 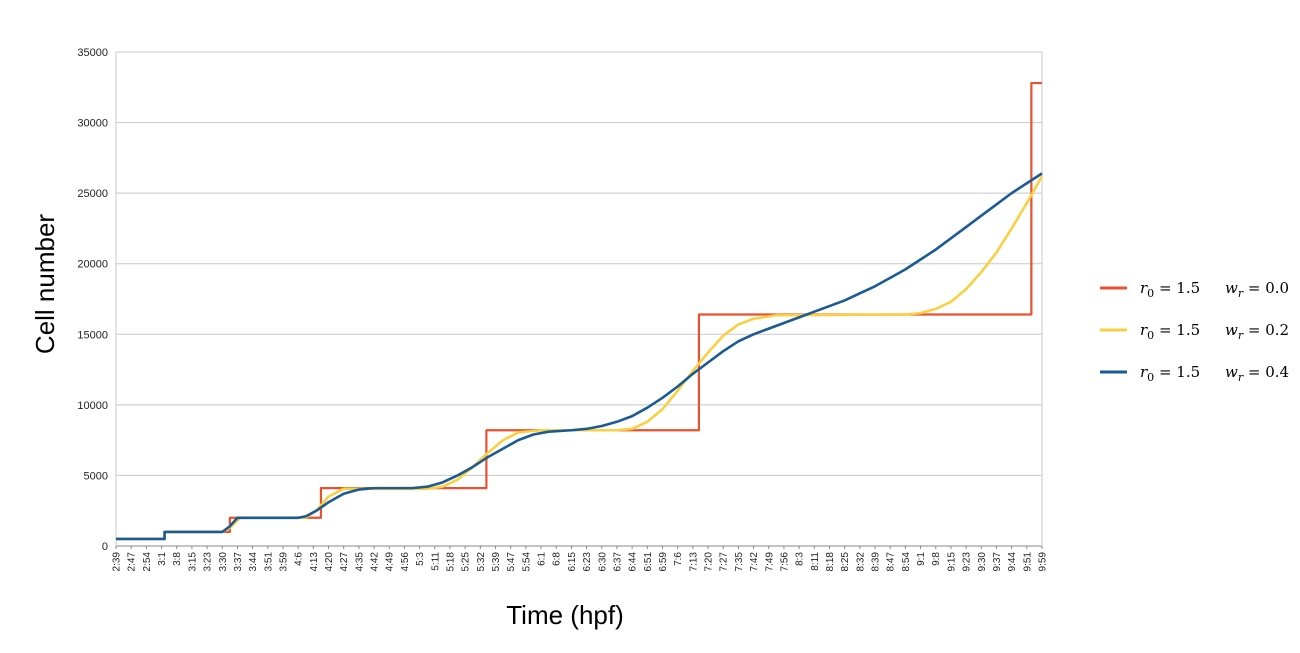 What do you see at coordinates (1043, 562) in the screenshot?
I see `x-tick-label: 9:59` at bounding box center [1043, 562].